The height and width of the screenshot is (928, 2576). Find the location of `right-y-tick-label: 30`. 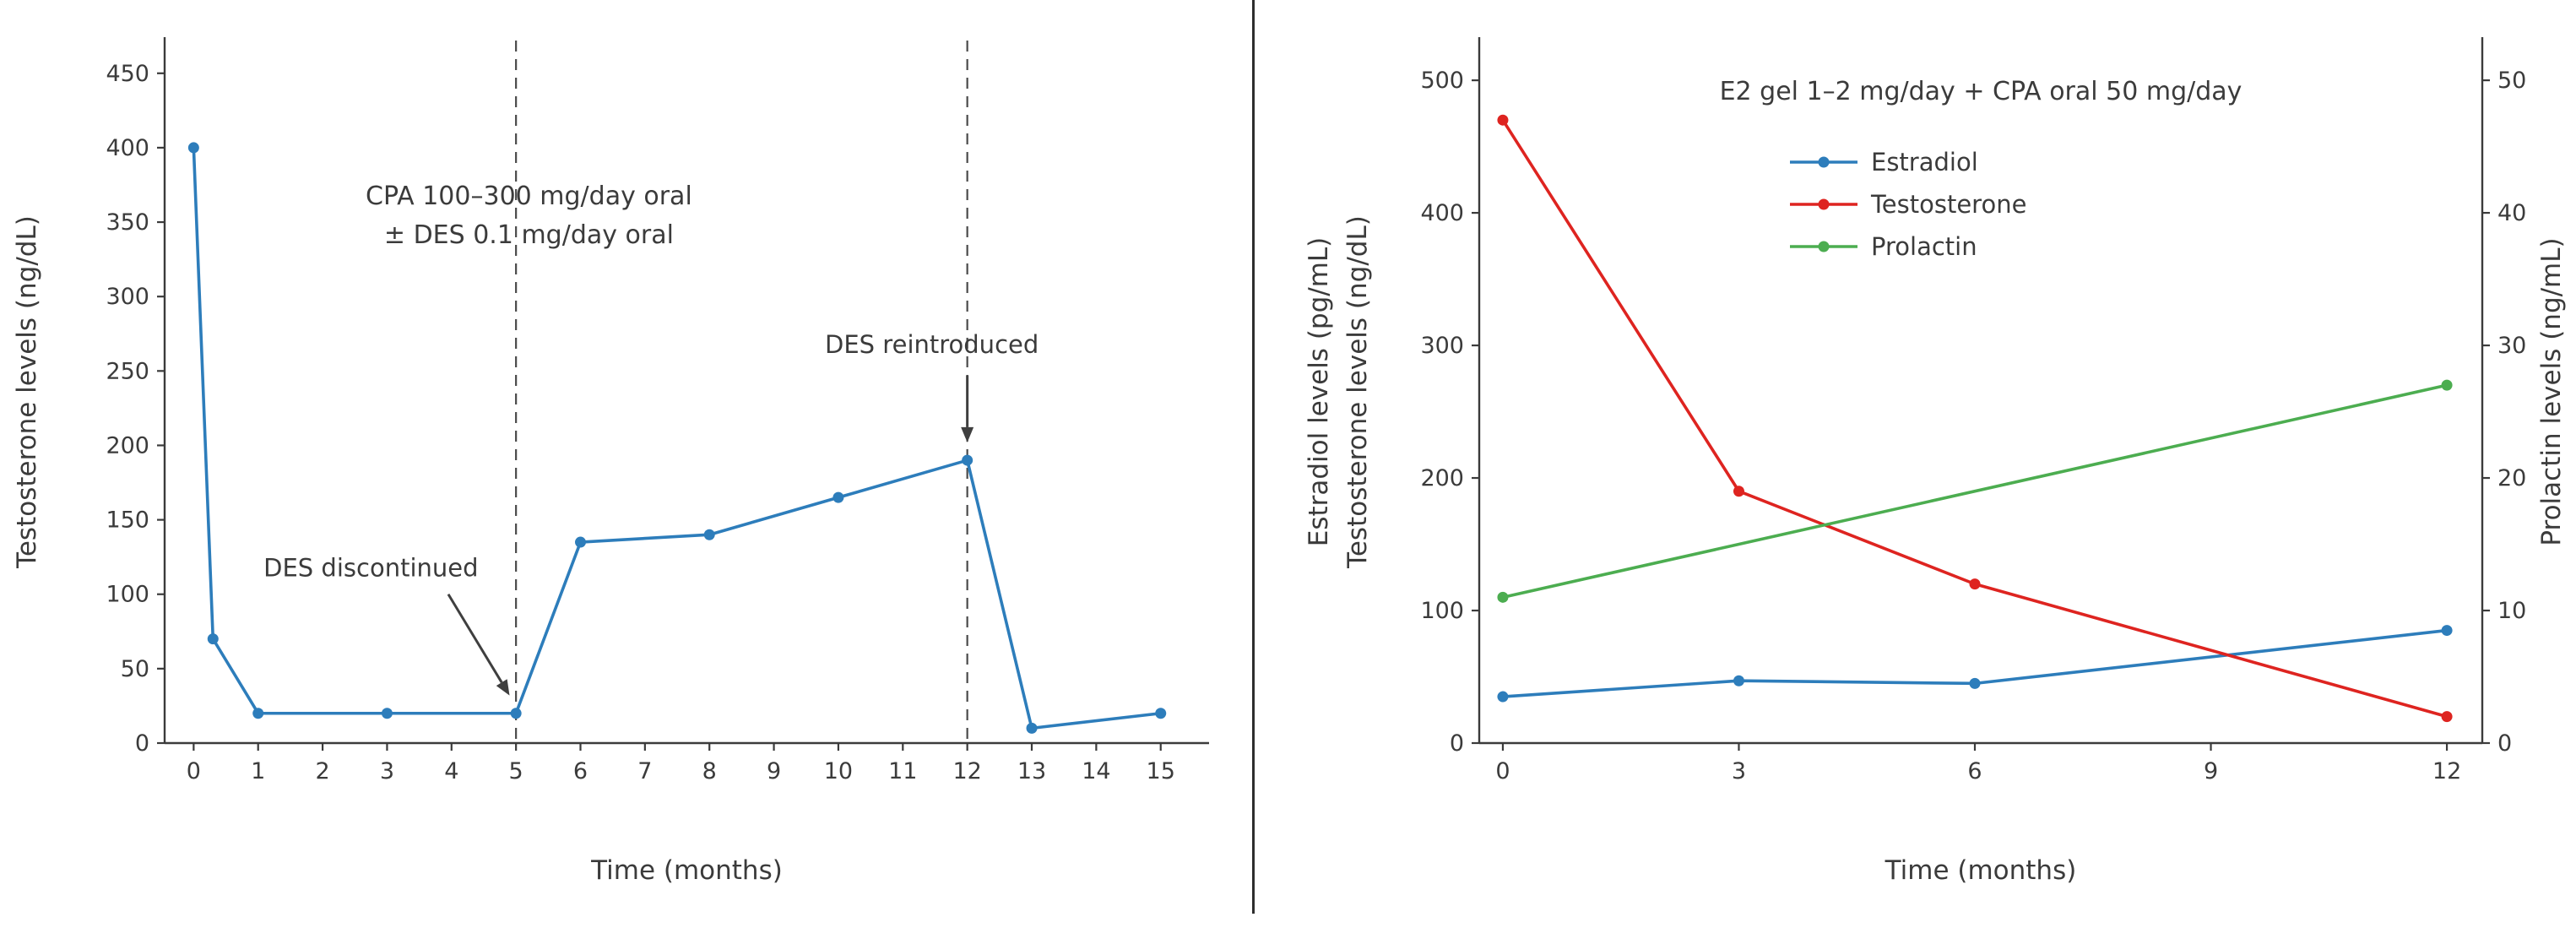

right-y-tick-label: 30 is located at coordinates (2512, 346).